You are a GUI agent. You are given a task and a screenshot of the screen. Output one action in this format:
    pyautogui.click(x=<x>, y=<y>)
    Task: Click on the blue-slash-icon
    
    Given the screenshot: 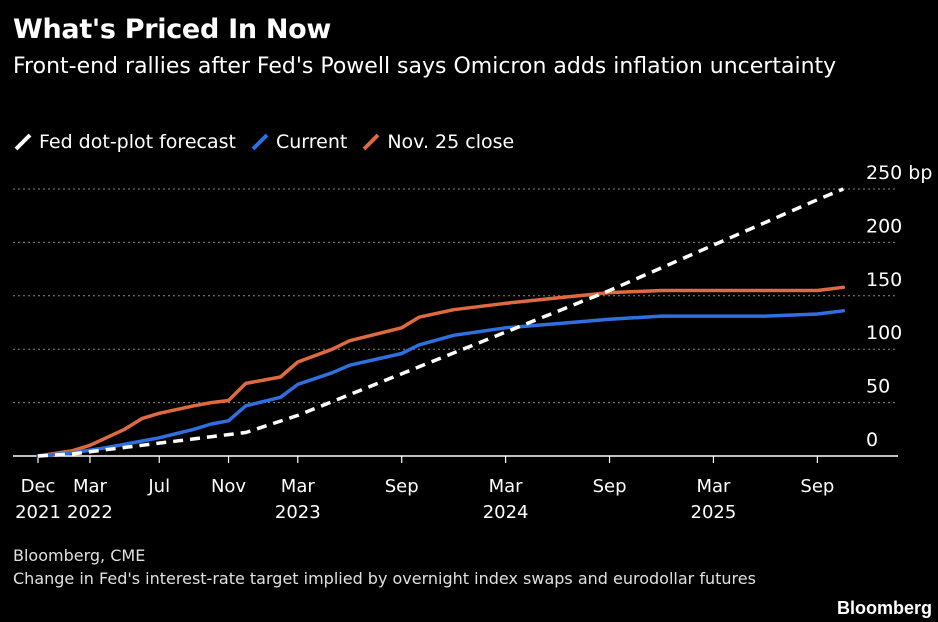 What is the action you would take?
    pyautogui.click(x=260, y=142)
    